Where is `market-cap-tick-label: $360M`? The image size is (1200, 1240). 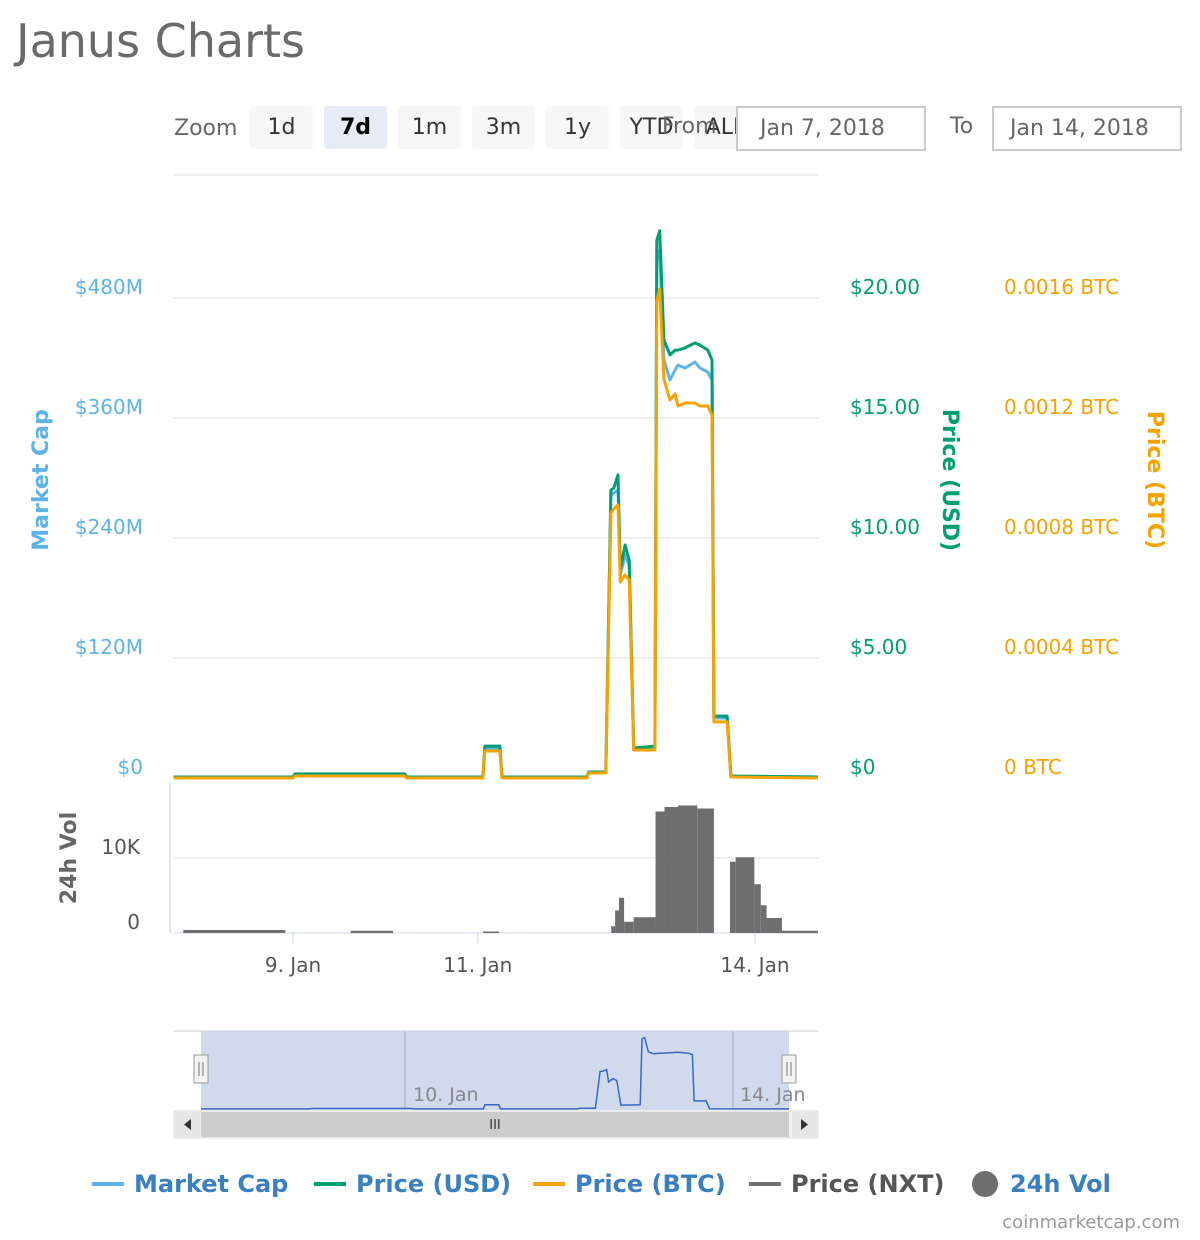 market-cap-tick-label: $360M is located at coordinates (109, 407).